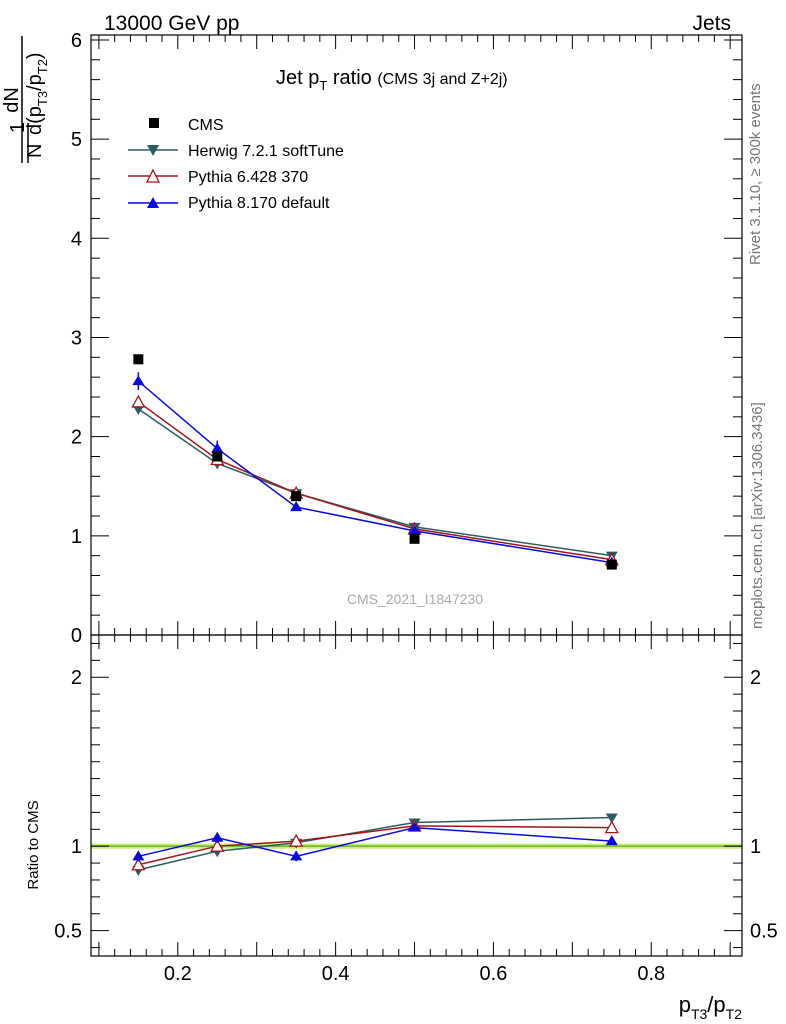 The width and height of the screenshot is (786, 1024). I want to click on legend-pythia8-marker, so click(153, 202).